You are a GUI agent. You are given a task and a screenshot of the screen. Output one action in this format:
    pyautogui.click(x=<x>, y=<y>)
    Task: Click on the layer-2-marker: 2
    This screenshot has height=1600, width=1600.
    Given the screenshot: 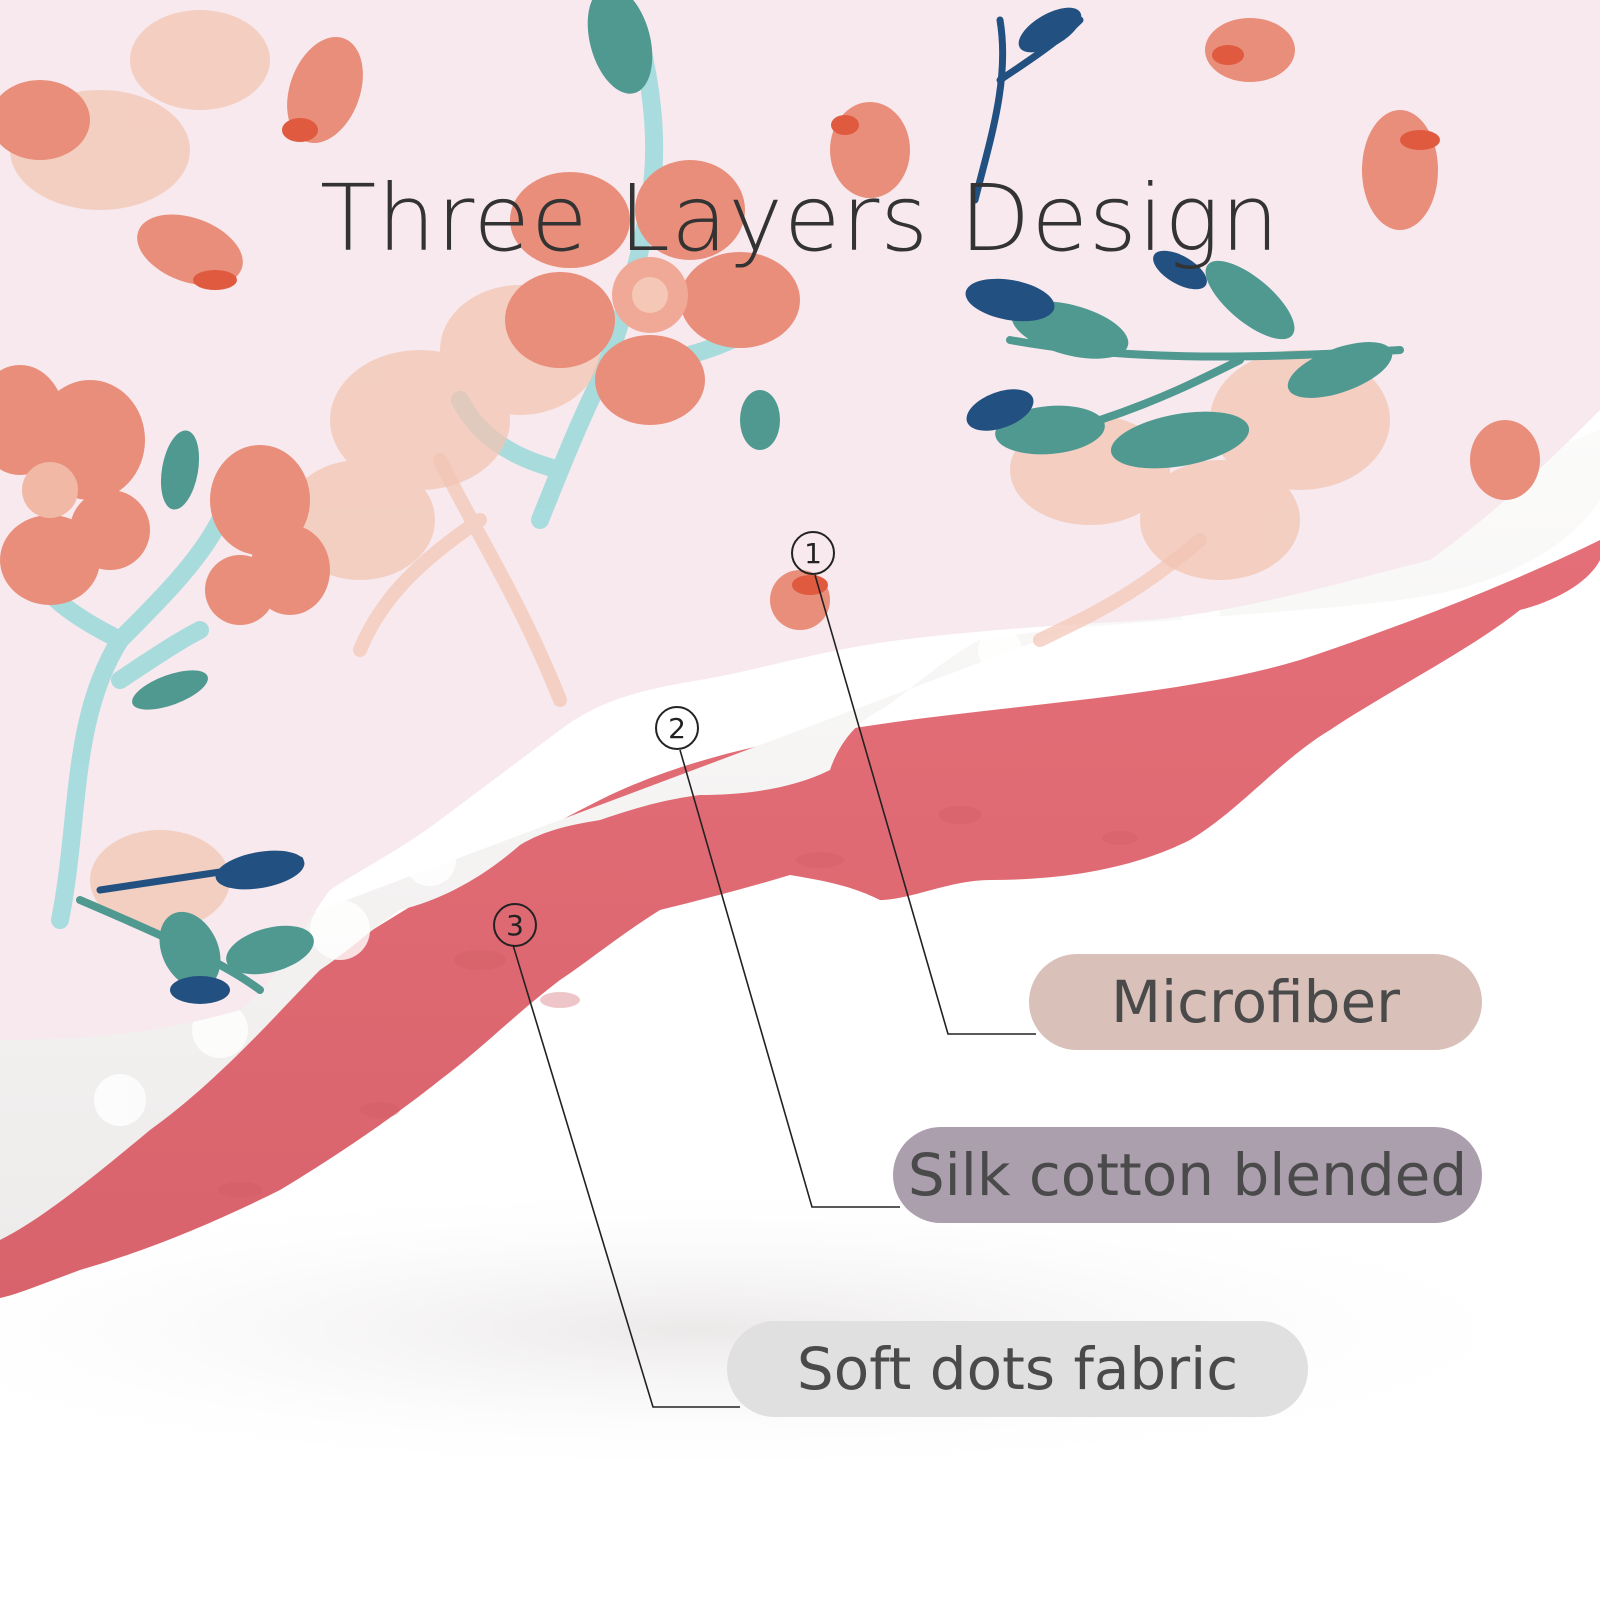 What is the action you would take?
    pyautogui.click(x=677, y=728)
    